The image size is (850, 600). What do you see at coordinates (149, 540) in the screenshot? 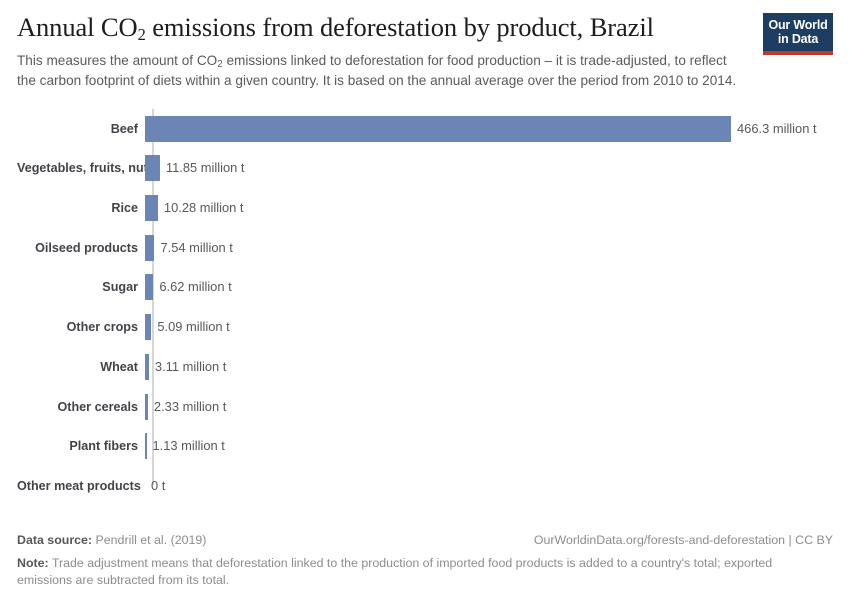
I see `data-source-value: Pendrill et al. (2019)` at bounding box center [149, 540].